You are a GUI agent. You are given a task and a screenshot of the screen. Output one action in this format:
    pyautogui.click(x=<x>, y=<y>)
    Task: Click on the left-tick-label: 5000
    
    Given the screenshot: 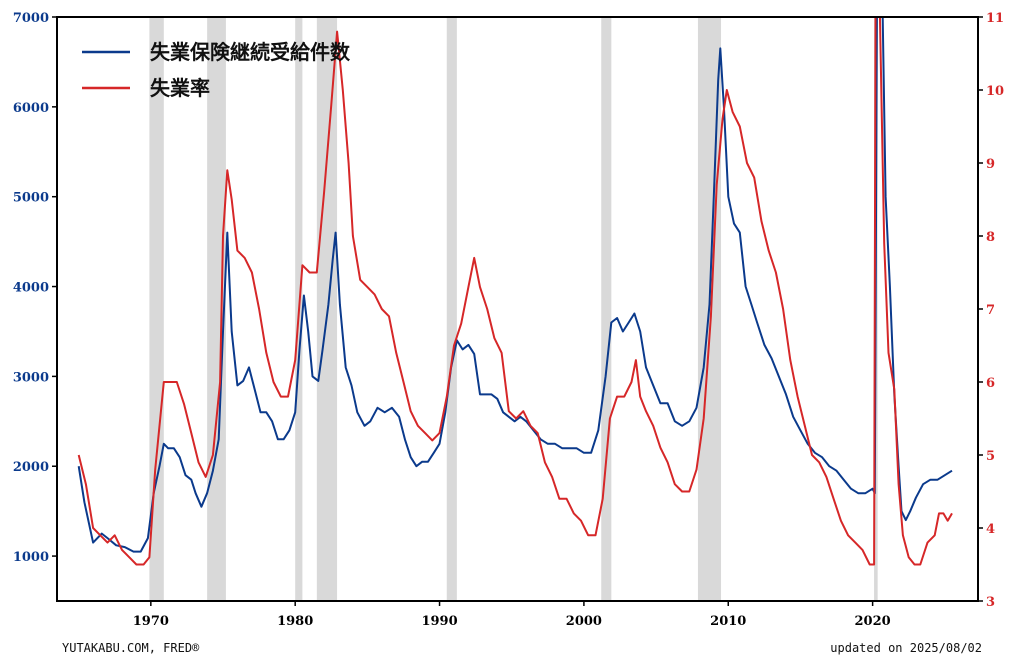 What is the action you would take?
    pyautogui.click(x=31, y=198)
    